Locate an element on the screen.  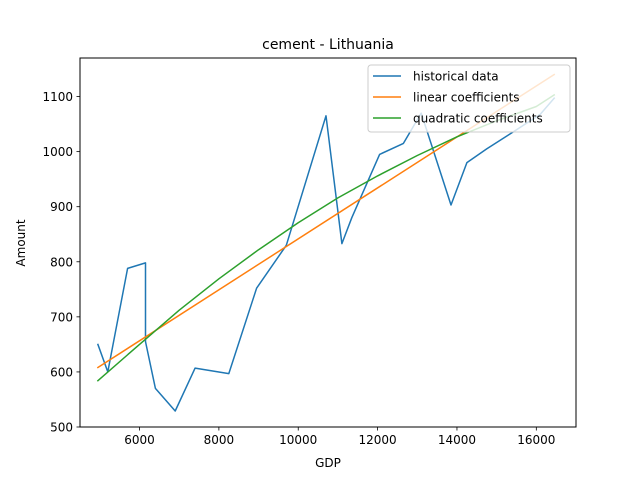
y-axis-label: Amount is located at coordinates (21, 242).